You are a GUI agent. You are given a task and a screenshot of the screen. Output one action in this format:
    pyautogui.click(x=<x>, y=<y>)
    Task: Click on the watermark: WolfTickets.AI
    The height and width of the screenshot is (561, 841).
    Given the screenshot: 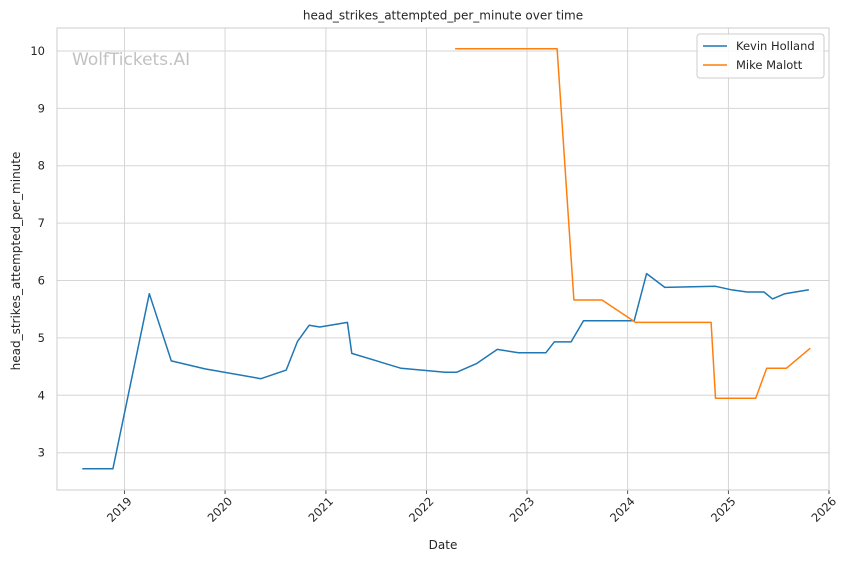 What is the action you would take?
    pyautogui.click(x=131, y=60)
    